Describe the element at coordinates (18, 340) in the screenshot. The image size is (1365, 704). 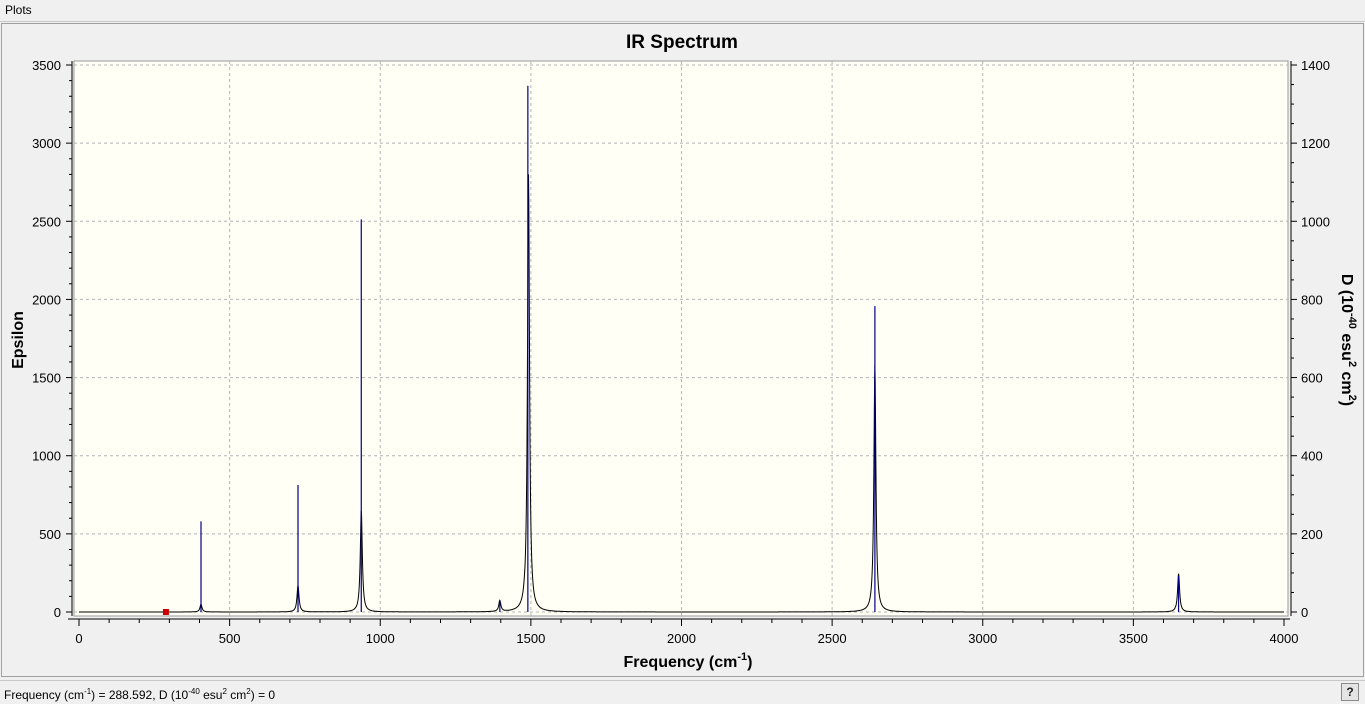
I see `y-axis-title: Epsilon` at that location.